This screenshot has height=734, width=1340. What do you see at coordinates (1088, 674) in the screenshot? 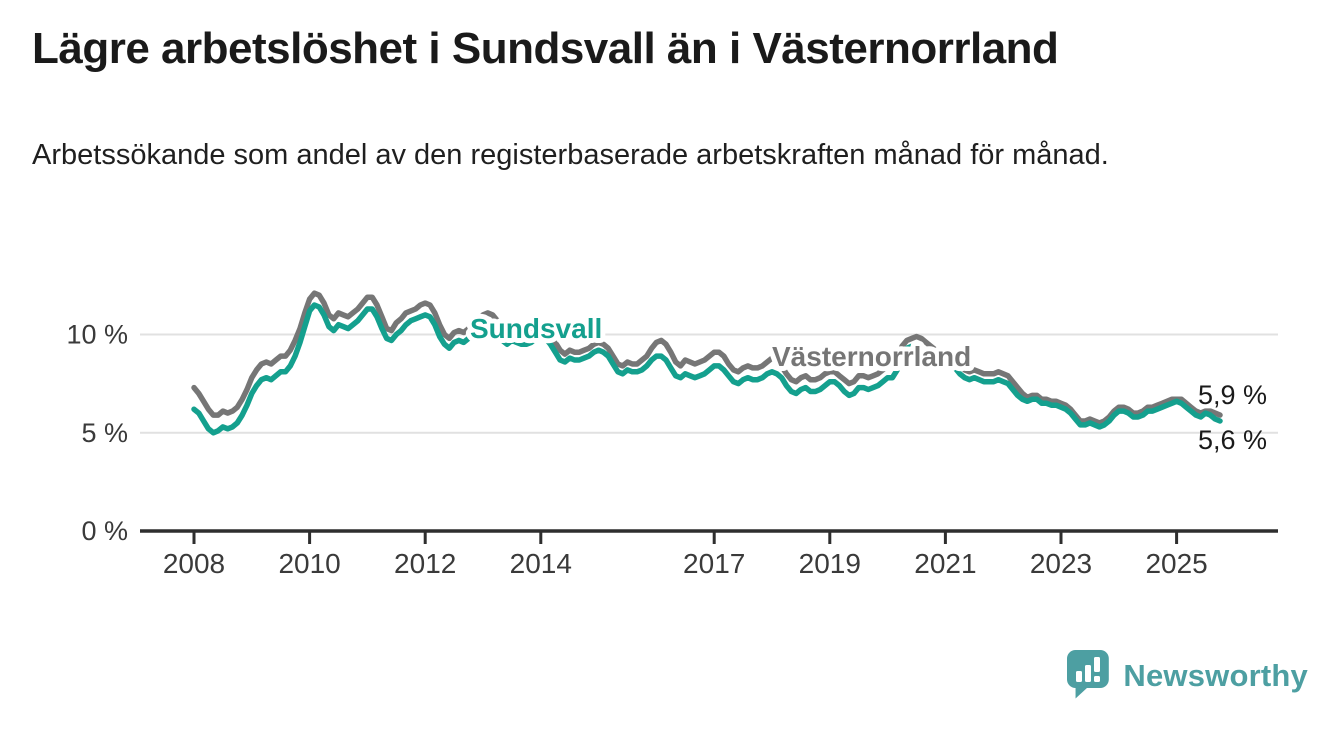
I see `speech-bubble-bar-chart-icon` at bounding box center [1088, 674].